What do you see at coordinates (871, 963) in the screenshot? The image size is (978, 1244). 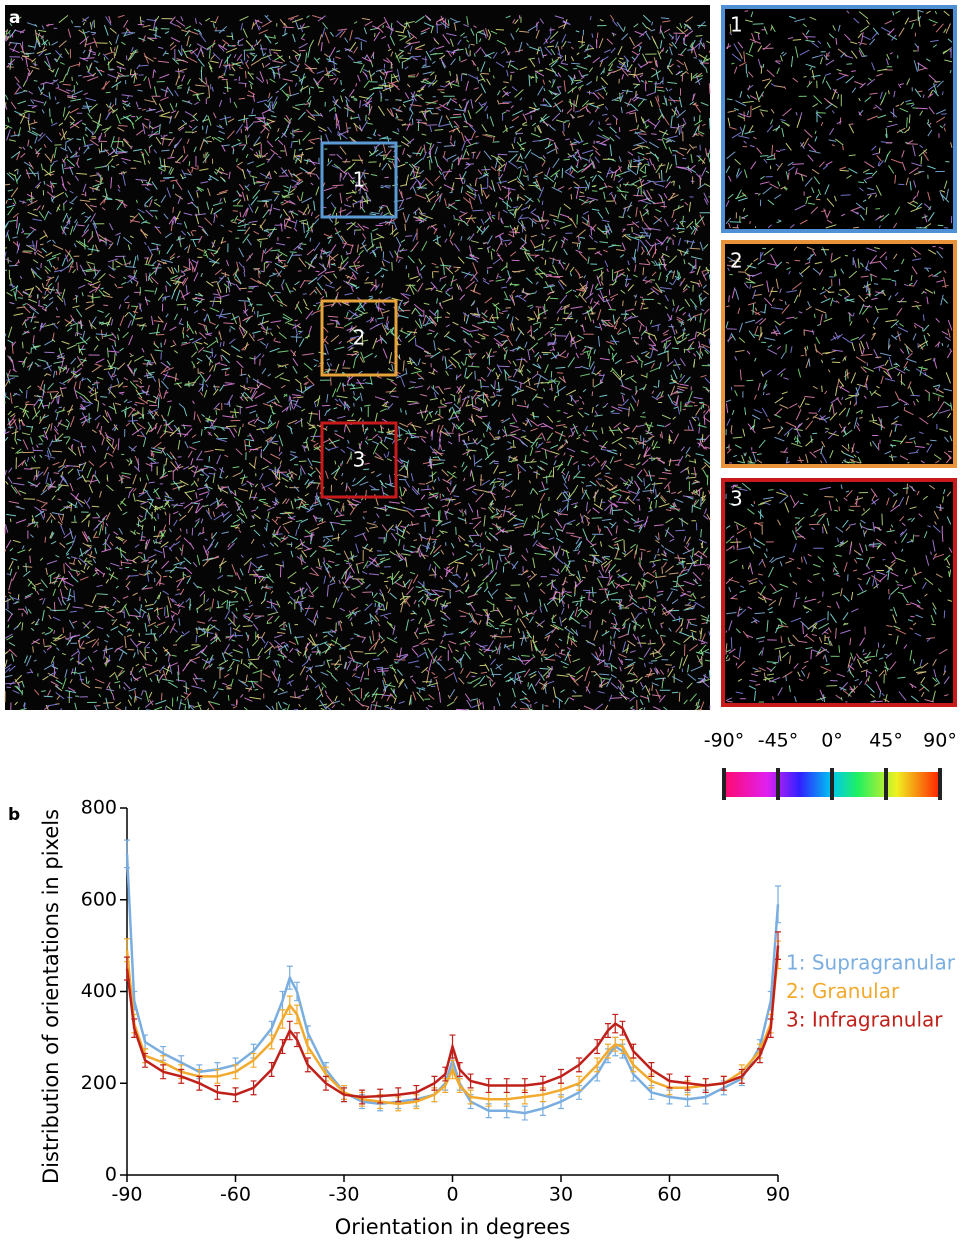 I see `legend-entry: 1: Supragranular` at bounding box center [871, 963].